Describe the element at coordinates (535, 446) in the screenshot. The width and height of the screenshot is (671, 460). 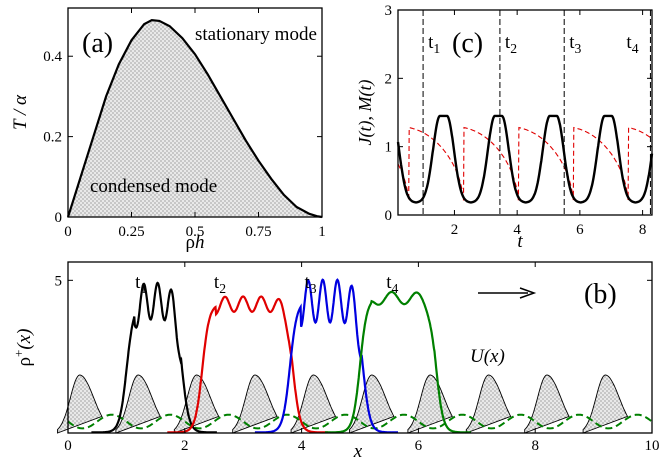
I see `x-tick-label-b: 8` at that location.